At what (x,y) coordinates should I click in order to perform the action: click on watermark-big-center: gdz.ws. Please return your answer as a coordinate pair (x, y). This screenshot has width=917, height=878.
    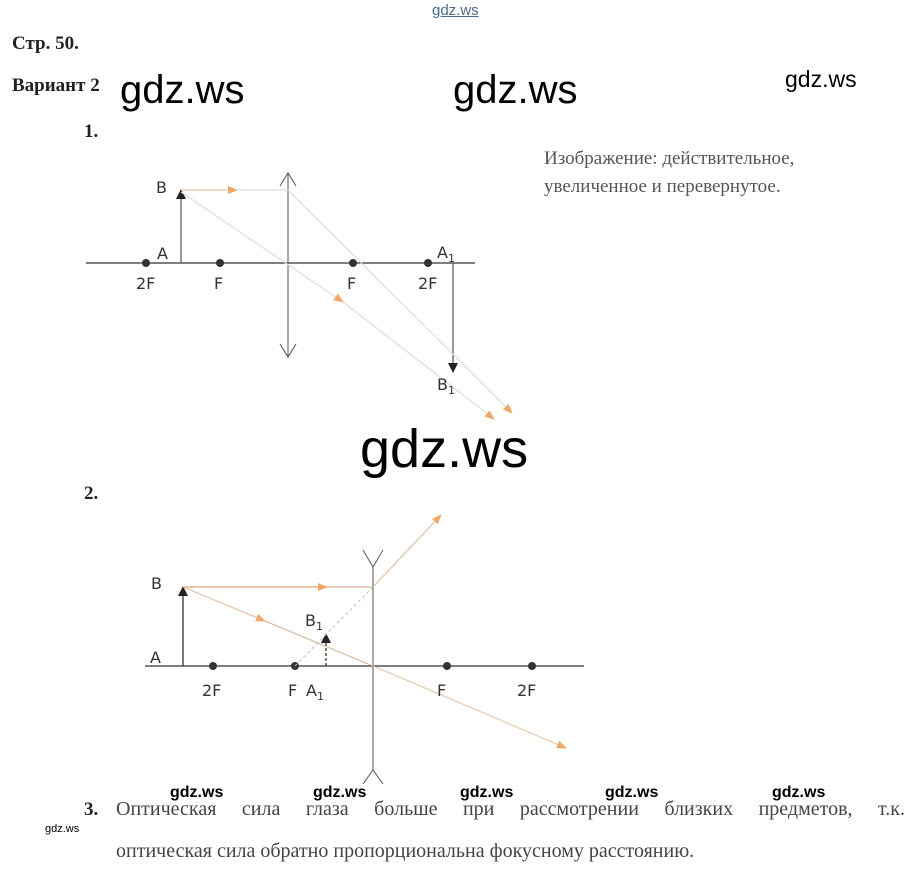
    Looking at the image, I should click on (515, 90).